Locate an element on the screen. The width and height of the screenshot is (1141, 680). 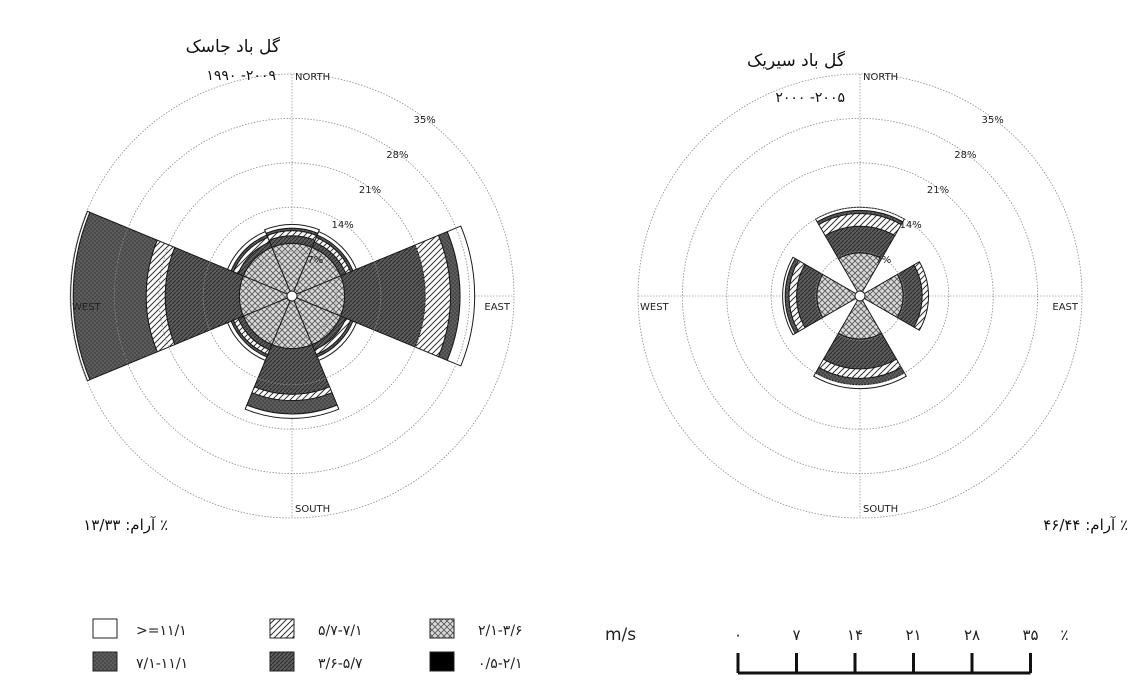
legend-swatch-cross is located at coordinates (442, 628).